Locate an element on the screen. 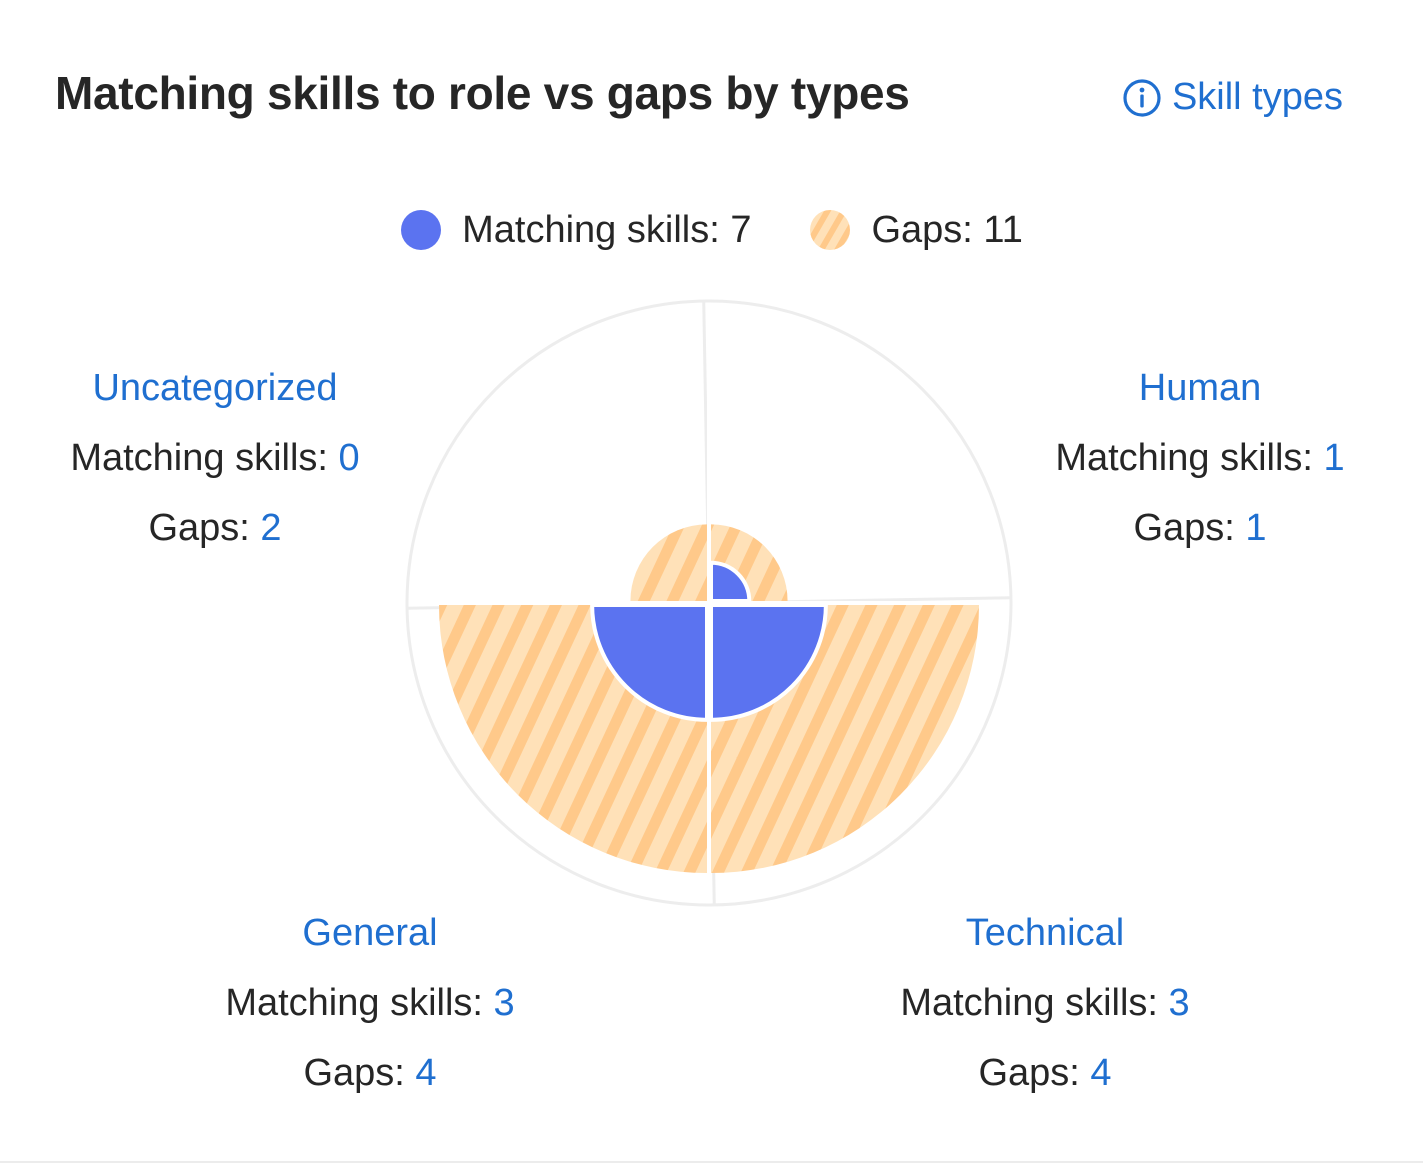 This screenshot has height=1170, width=1423. skill-types-label: Skill types is located at coordinates (1257, 97).